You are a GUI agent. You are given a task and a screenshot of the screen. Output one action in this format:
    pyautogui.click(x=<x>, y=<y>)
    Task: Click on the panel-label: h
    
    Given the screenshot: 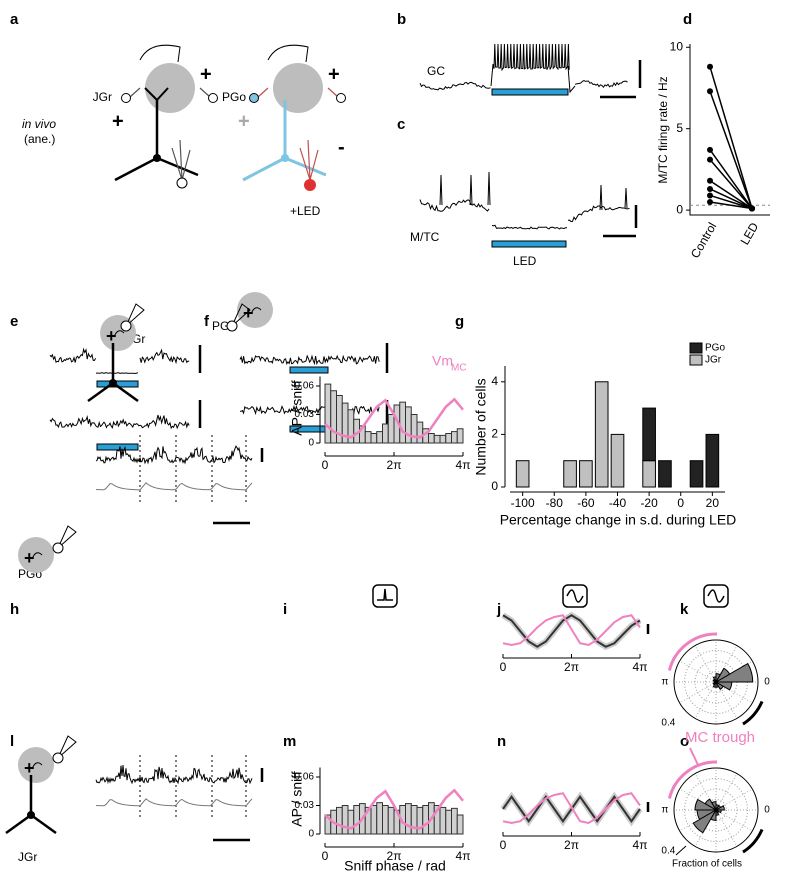 What is the action you would take?
    pyautogui.click(x=14, y=609)
    